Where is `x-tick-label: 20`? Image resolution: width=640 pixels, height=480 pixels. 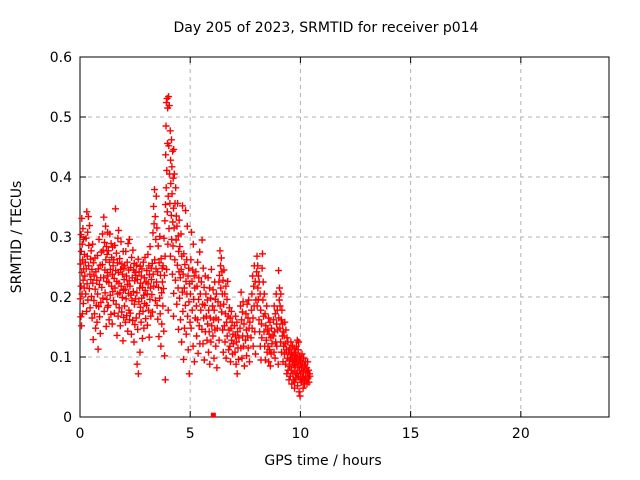
x-tick-label: 20 is located at coordinates (521, 434).